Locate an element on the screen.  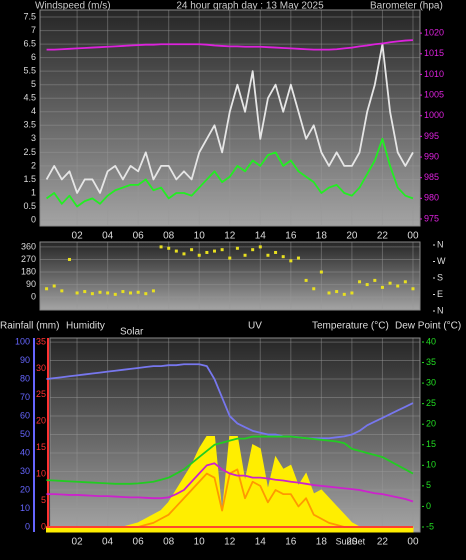
y2-tick-label: 990 is located at coordinates (431, 156).